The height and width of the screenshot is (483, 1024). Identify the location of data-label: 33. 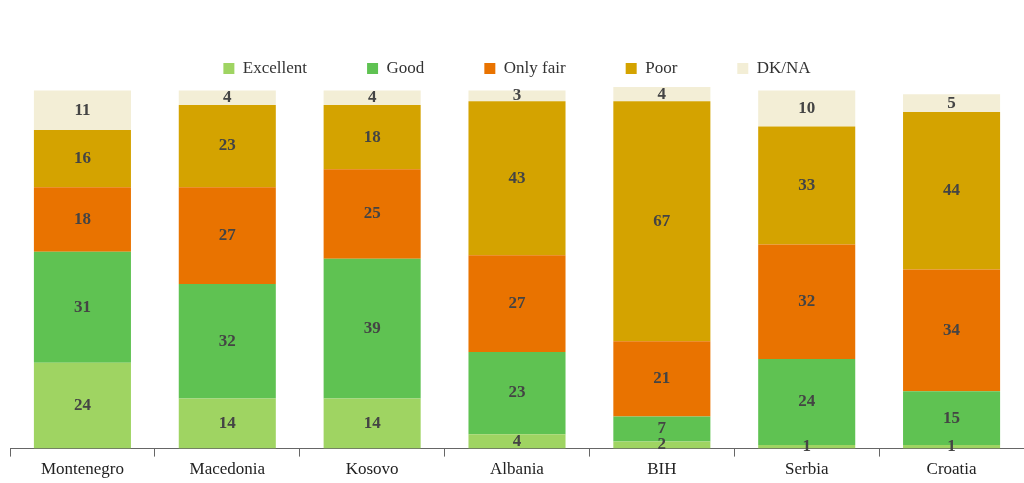
(807, 184).